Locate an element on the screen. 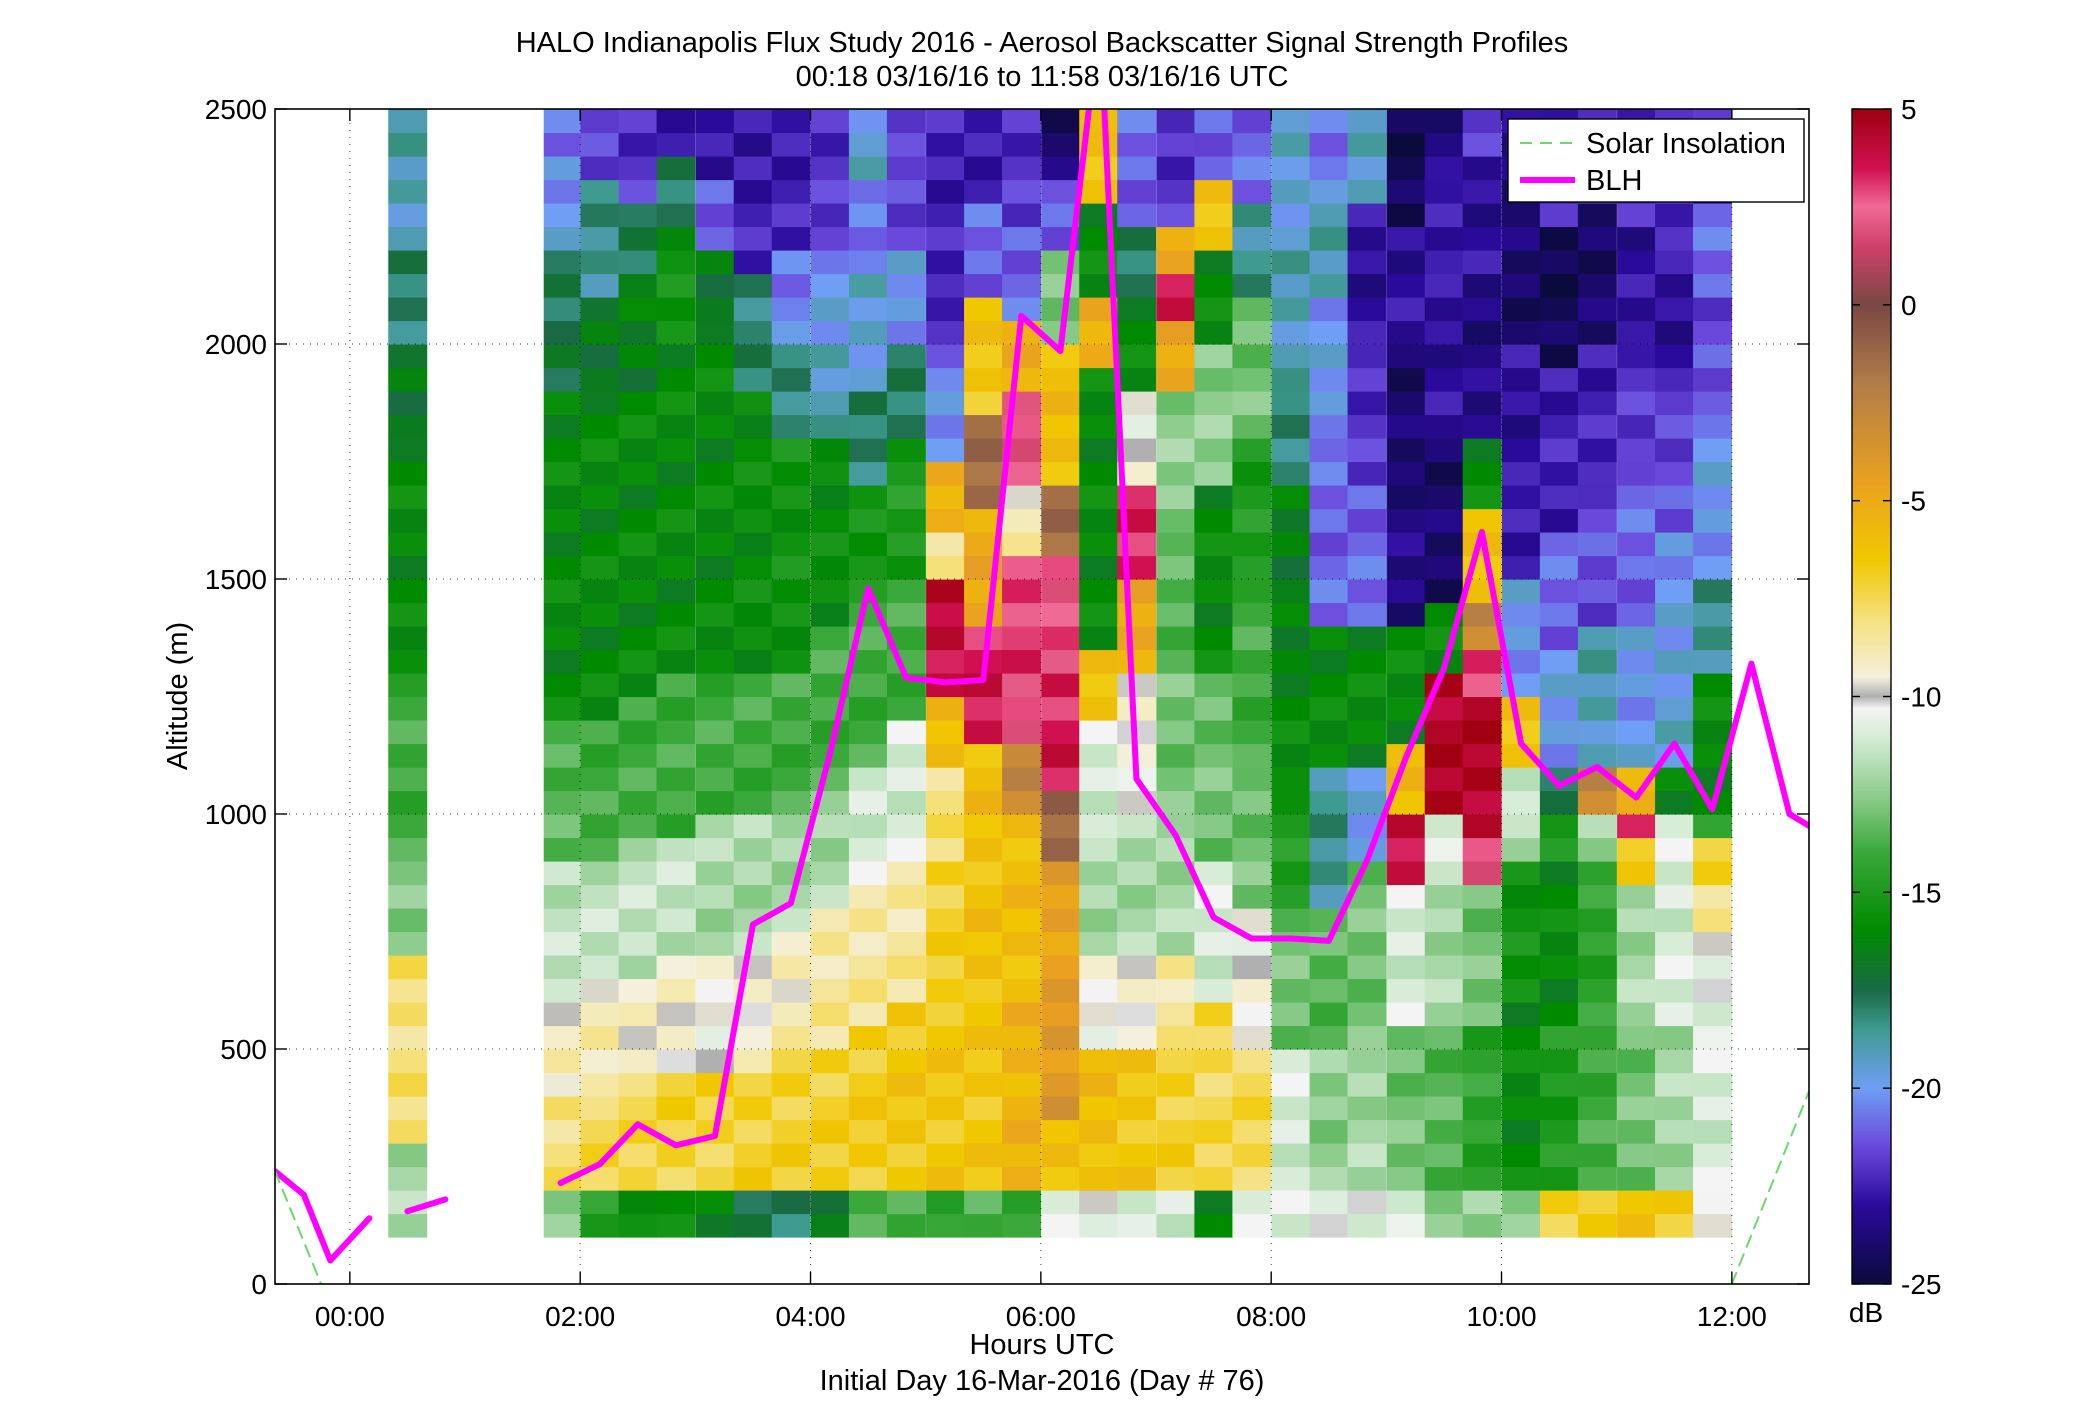 The image size is (2098, 1425). colorbar-tick-label: 5 is located at coordinates (1909, 109).